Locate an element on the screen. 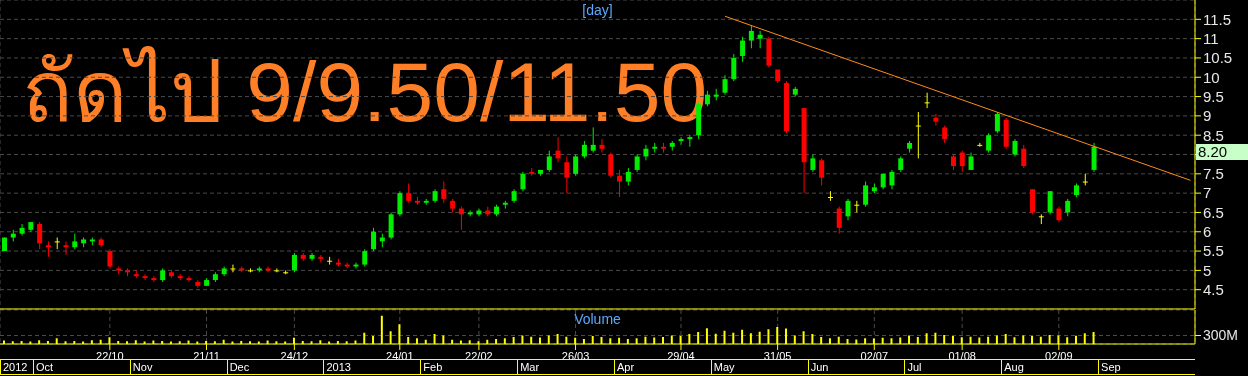 This screenshot has height=376, width=1248. y-tick-label: 8.5 is located at coordinates (1213, 135).